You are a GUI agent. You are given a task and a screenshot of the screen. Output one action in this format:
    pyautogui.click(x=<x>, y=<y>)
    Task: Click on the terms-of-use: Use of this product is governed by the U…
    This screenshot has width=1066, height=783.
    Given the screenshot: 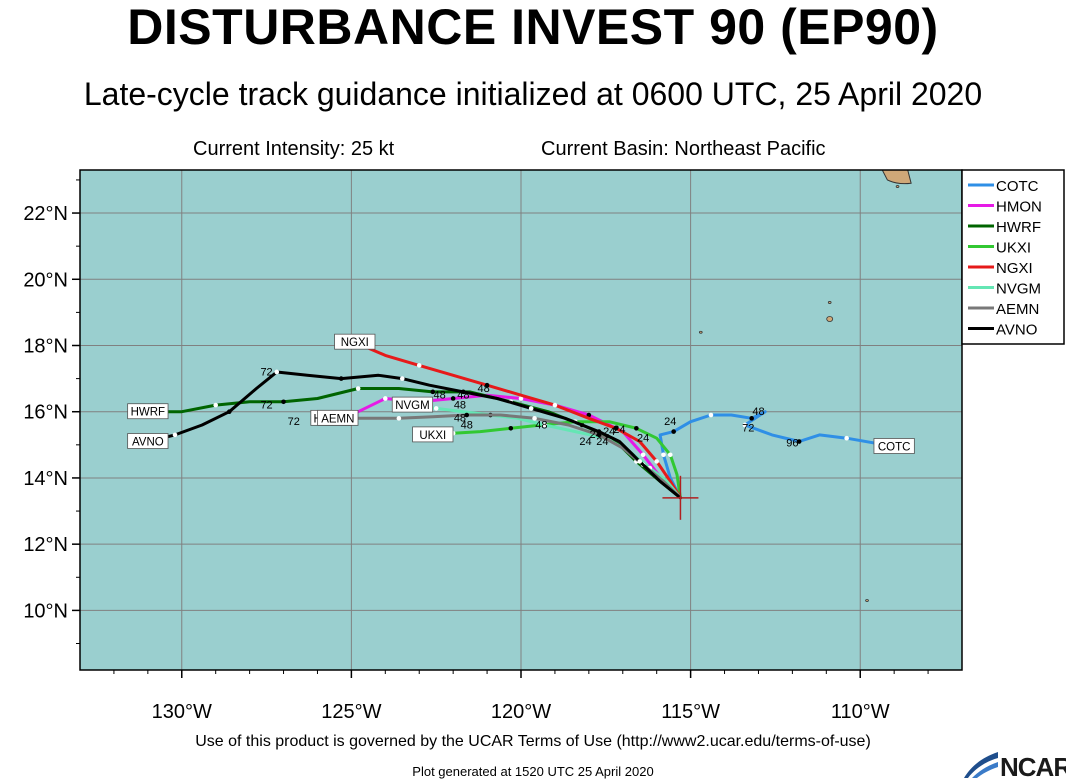 What is the action you would take?
    pyautogui.click(x=533, y=741)
    